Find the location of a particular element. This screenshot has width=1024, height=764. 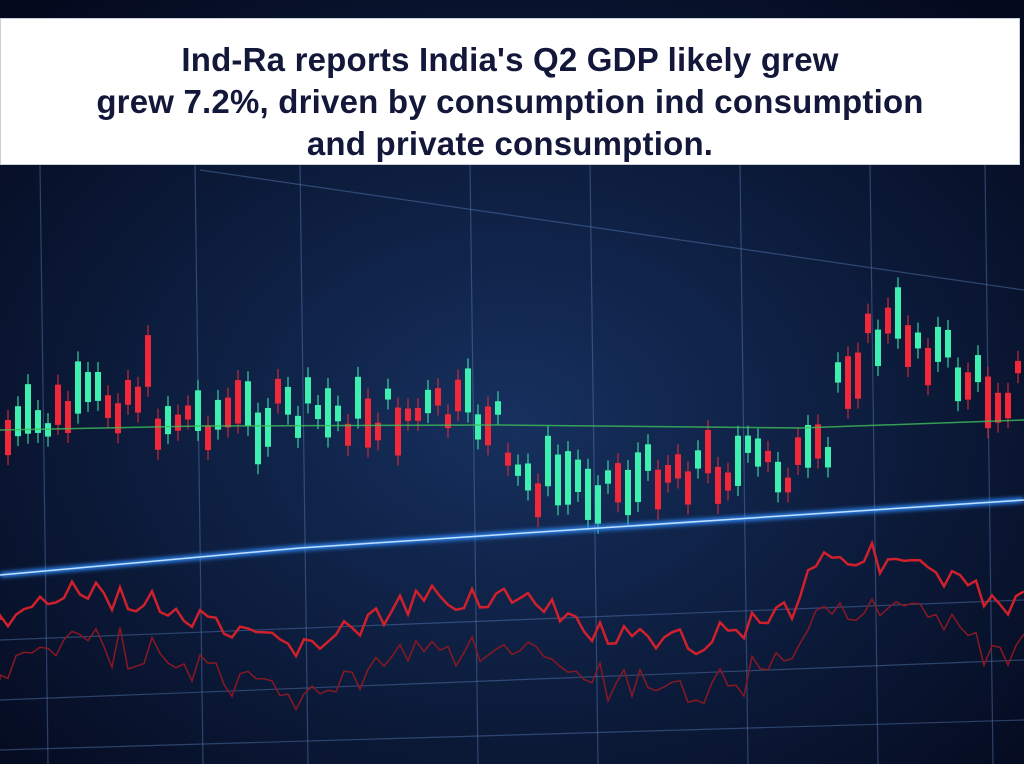

headline-line-3: and private consumption. is located at coordinates (510, 143).